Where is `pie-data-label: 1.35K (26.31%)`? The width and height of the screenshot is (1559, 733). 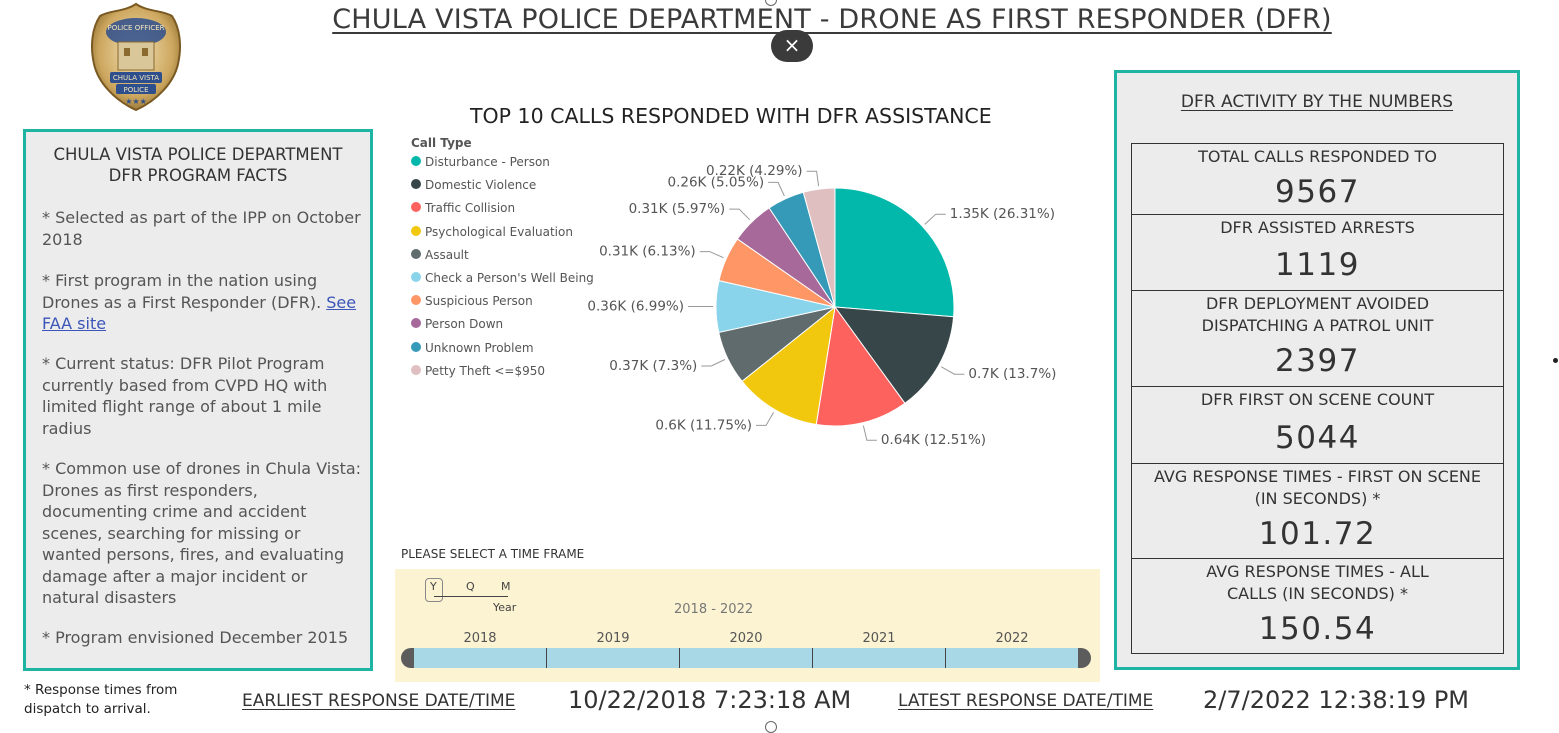 pie-data-label: 1.35K (26.31%) is located at coordinates (1002, 214).